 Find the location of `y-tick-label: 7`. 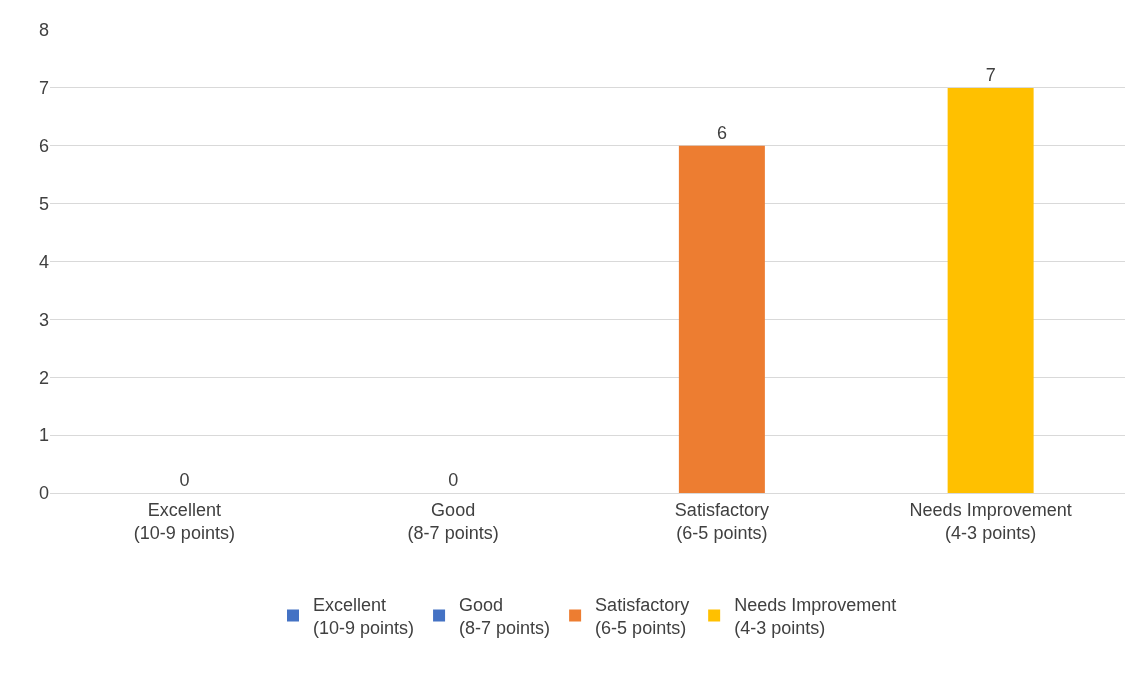

y-tick-label: 7 is located at coordinates (43, 88).